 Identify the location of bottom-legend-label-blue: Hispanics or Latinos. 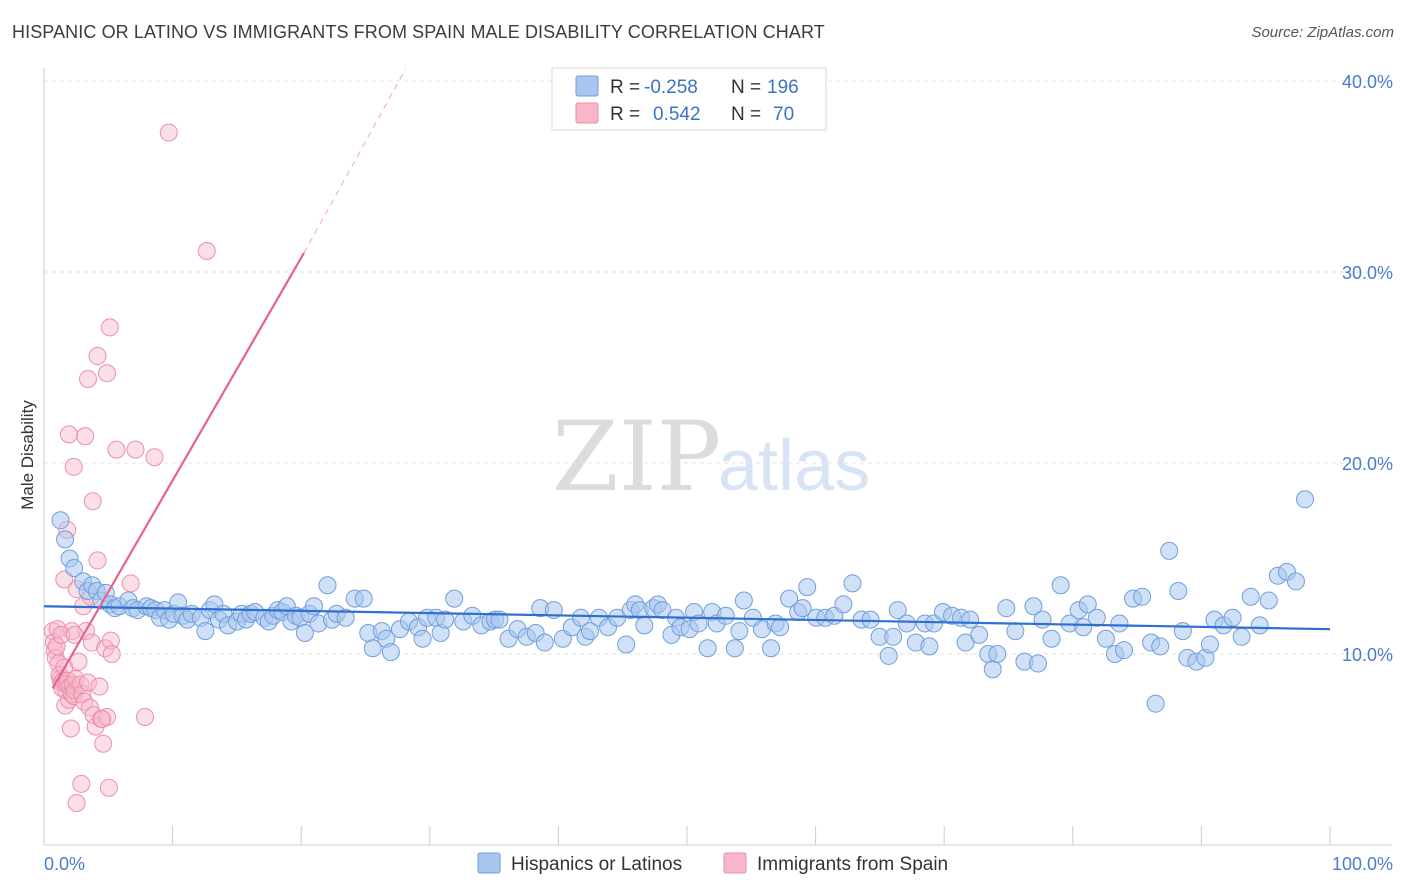
(596, 864).